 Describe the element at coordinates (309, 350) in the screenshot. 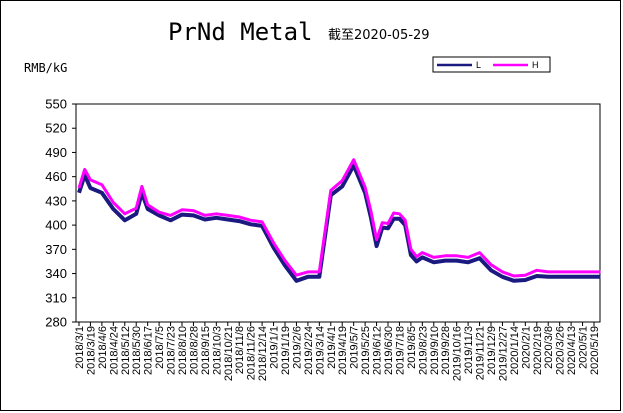

I see `x-tick-label: 2019/2/24` at that location.